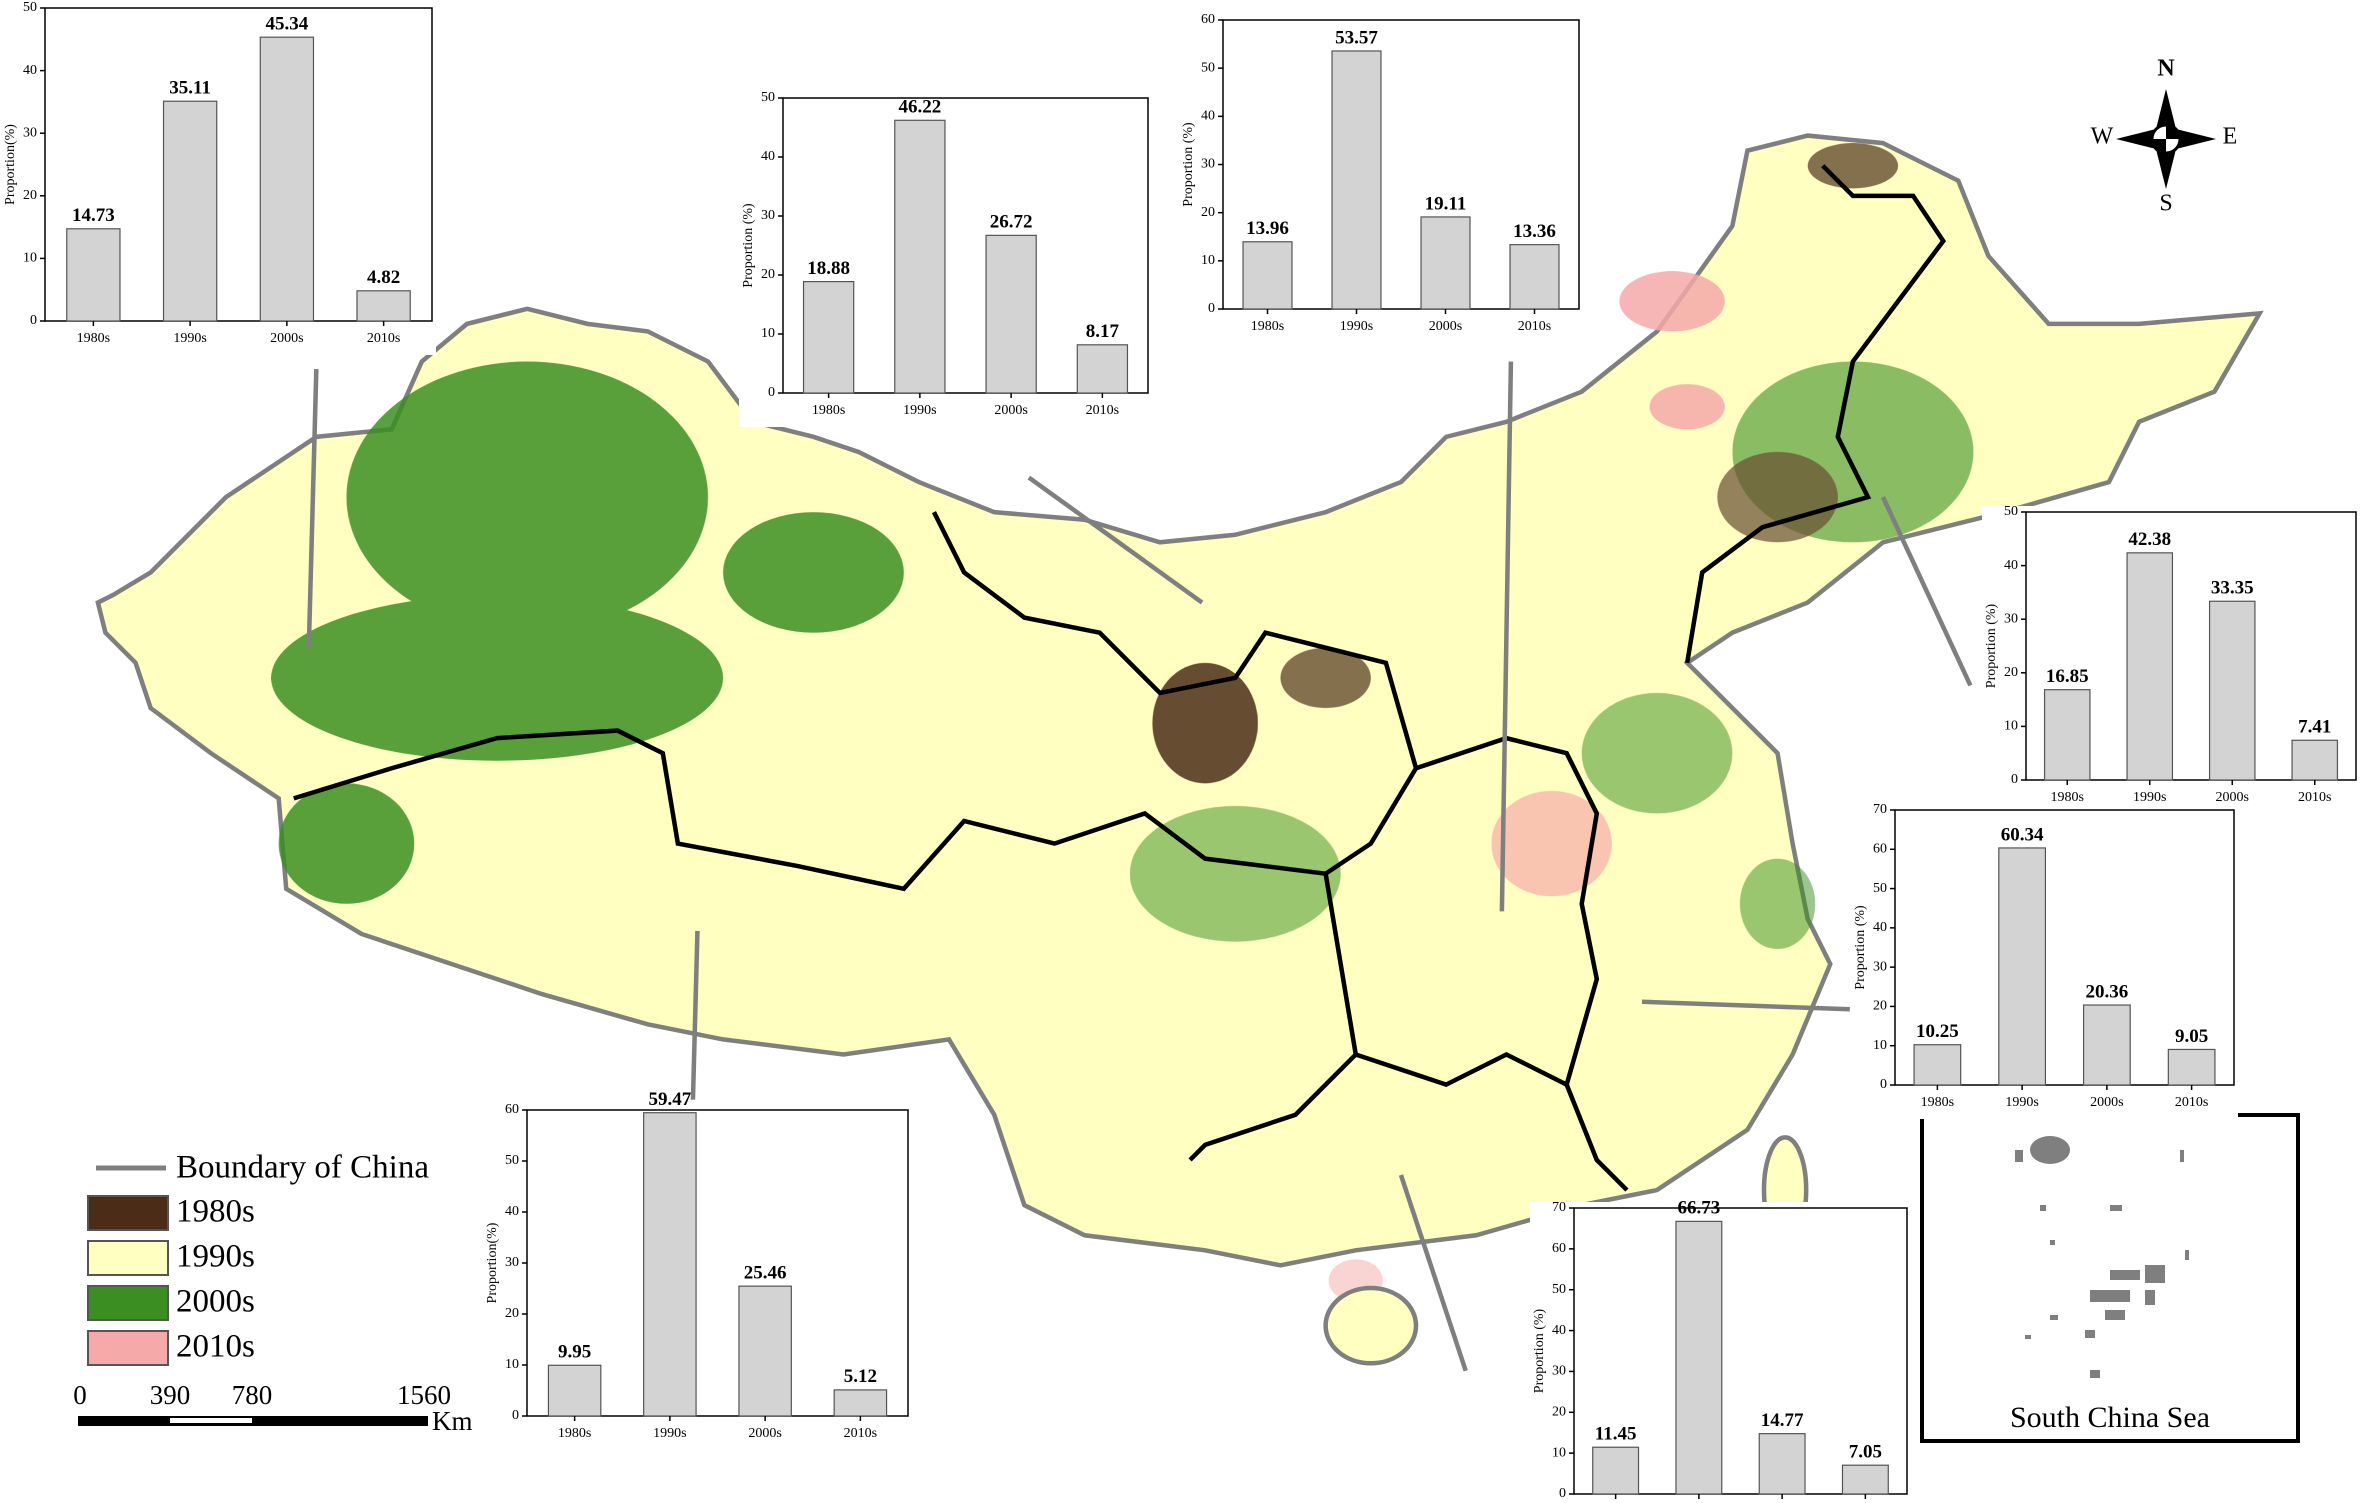  Describe the element at coordinates (670, 1099) in the screenshot. I see `bar-value-label: 59.47` at that location.